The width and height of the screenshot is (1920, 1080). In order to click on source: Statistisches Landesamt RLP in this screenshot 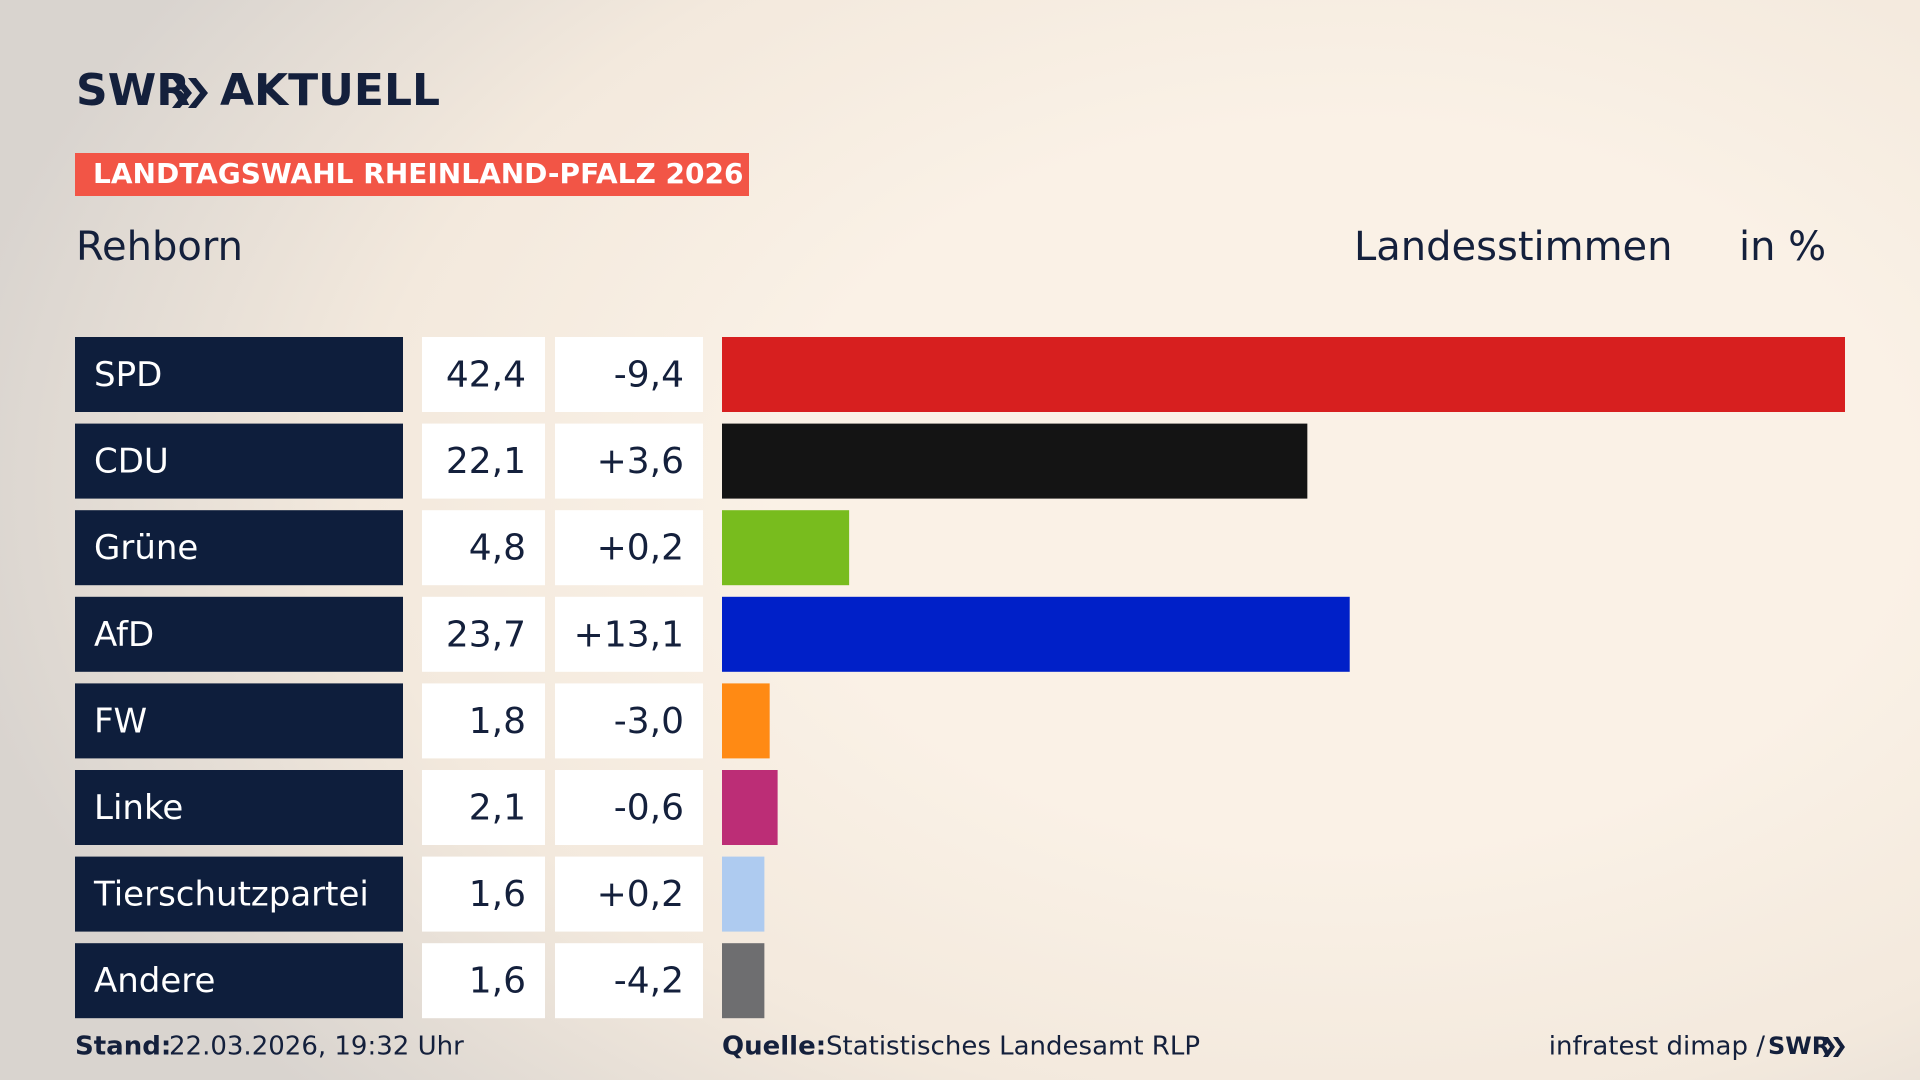, I will do `click(1013, 1047)`.